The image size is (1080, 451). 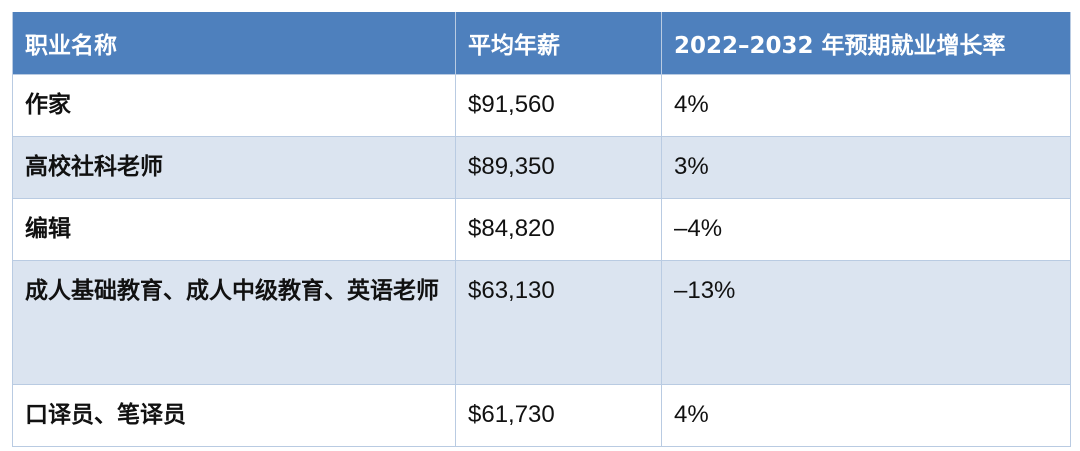 What do you see at coordinates (866, 43) in the screenshot?
I see `header-growth: 2022–2032 年预期就业增长率` at bounding box center [866, 43].